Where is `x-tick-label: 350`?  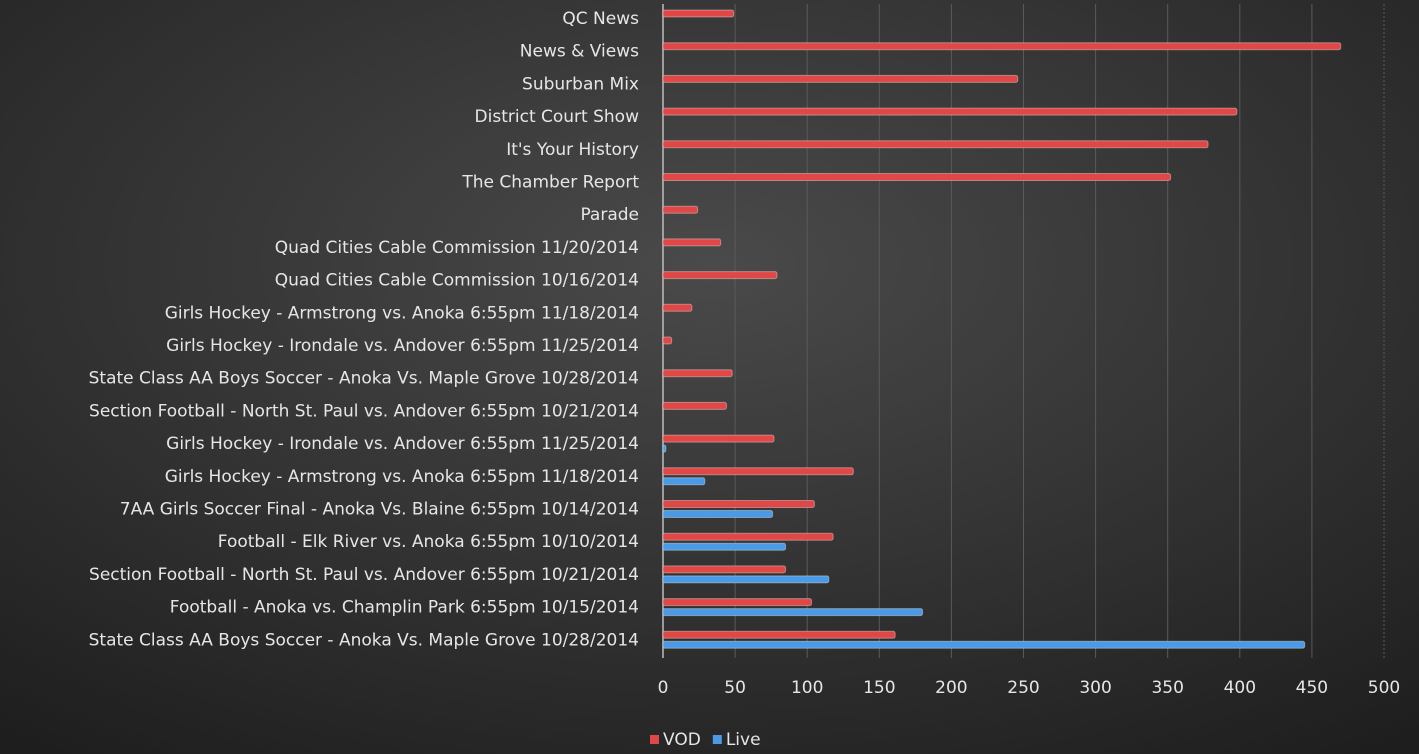 x-tick-label: 350 is located at coordinates (1167, 688).